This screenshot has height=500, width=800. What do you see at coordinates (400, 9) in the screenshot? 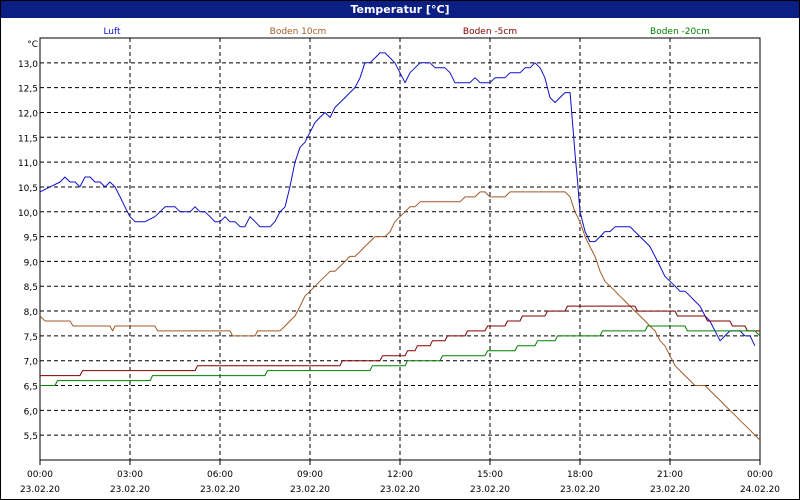
I see `window-title: Temperatur [°C]` at bounding box center [400, 9].